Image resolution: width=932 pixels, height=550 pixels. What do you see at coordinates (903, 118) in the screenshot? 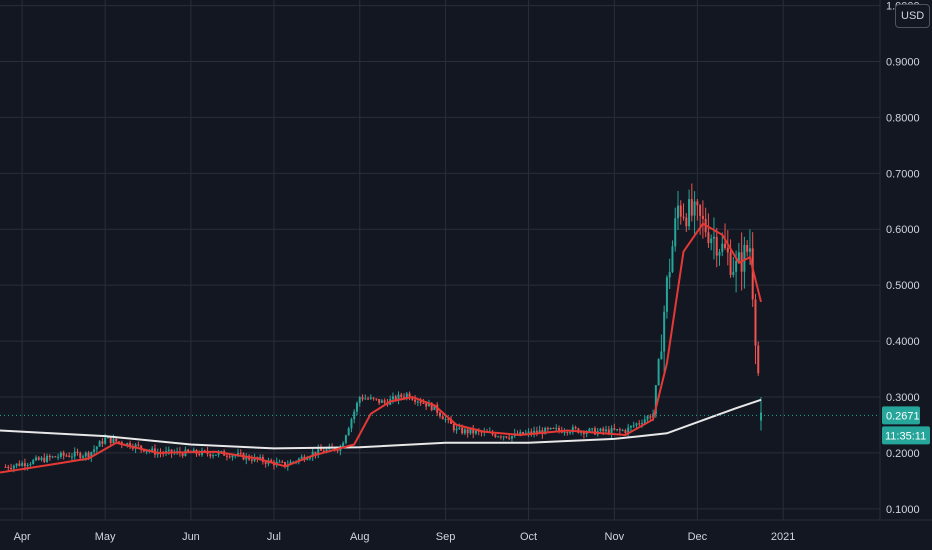
I see `y-tick-label: 0.8000` at bounding box center [903, 118].